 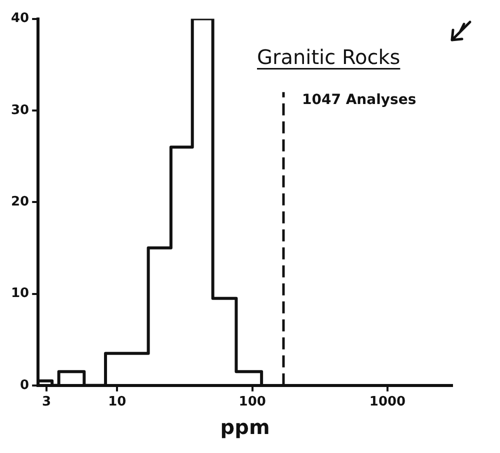 I want to click on x-axis-title: ppm, so click(x=245, y=427).